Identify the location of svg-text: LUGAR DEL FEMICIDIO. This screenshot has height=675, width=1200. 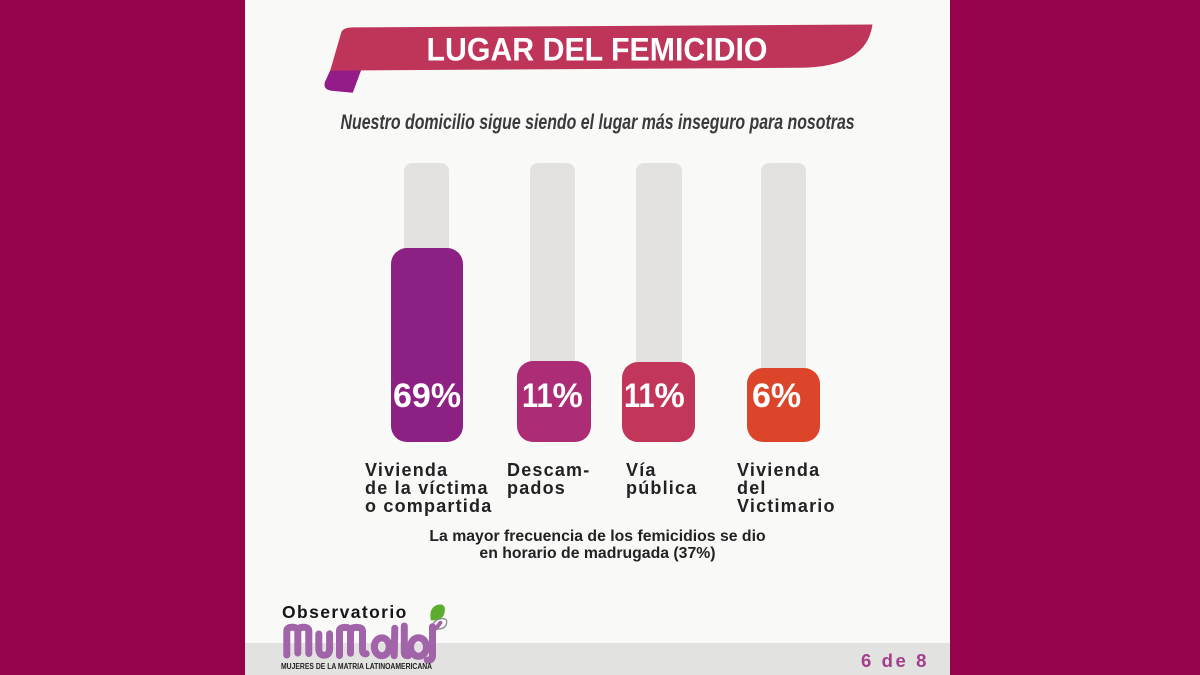
(597, 49).